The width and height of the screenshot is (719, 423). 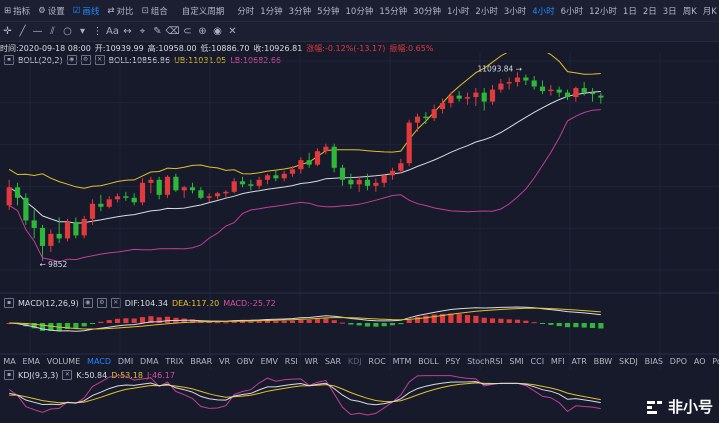 I want to click on indicator-tab-mfi: MFI, so click(x=557, y=361).